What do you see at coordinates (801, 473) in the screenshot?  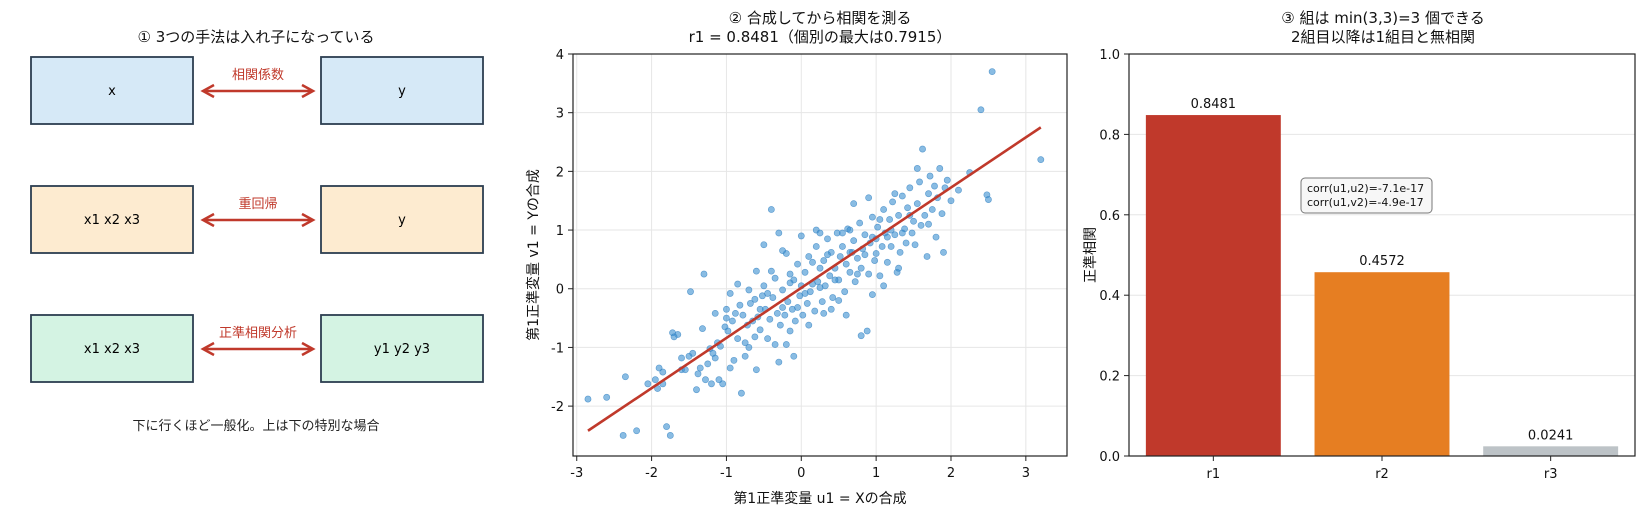 I see `scatter-xtick-label: 0` at bounding box center [801, 473].